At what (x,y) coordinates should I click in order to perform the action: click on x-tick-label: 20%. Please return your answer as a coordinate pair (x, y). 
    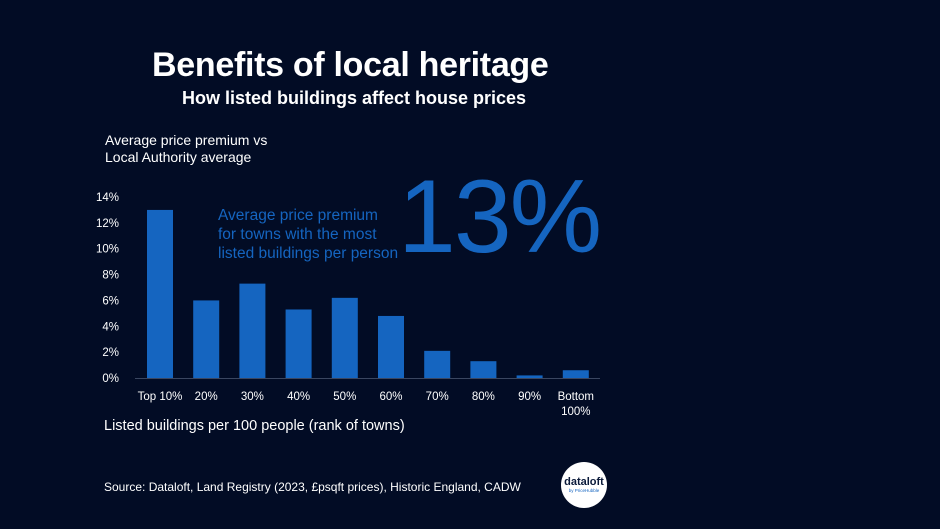
    Looking at the image, I should click on (206, 397).